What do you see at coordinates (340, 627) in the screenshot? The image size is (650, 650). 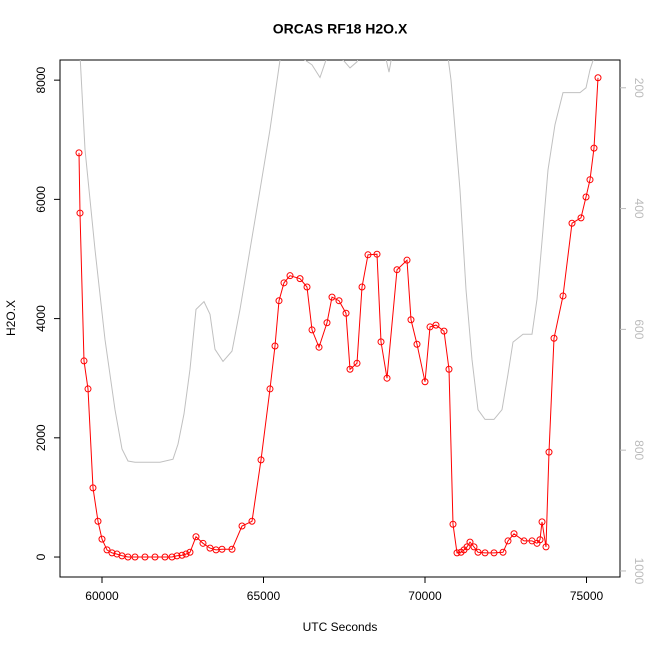 I see `x-axis-label: UTC Seconds` at bounding box center [340, 627].